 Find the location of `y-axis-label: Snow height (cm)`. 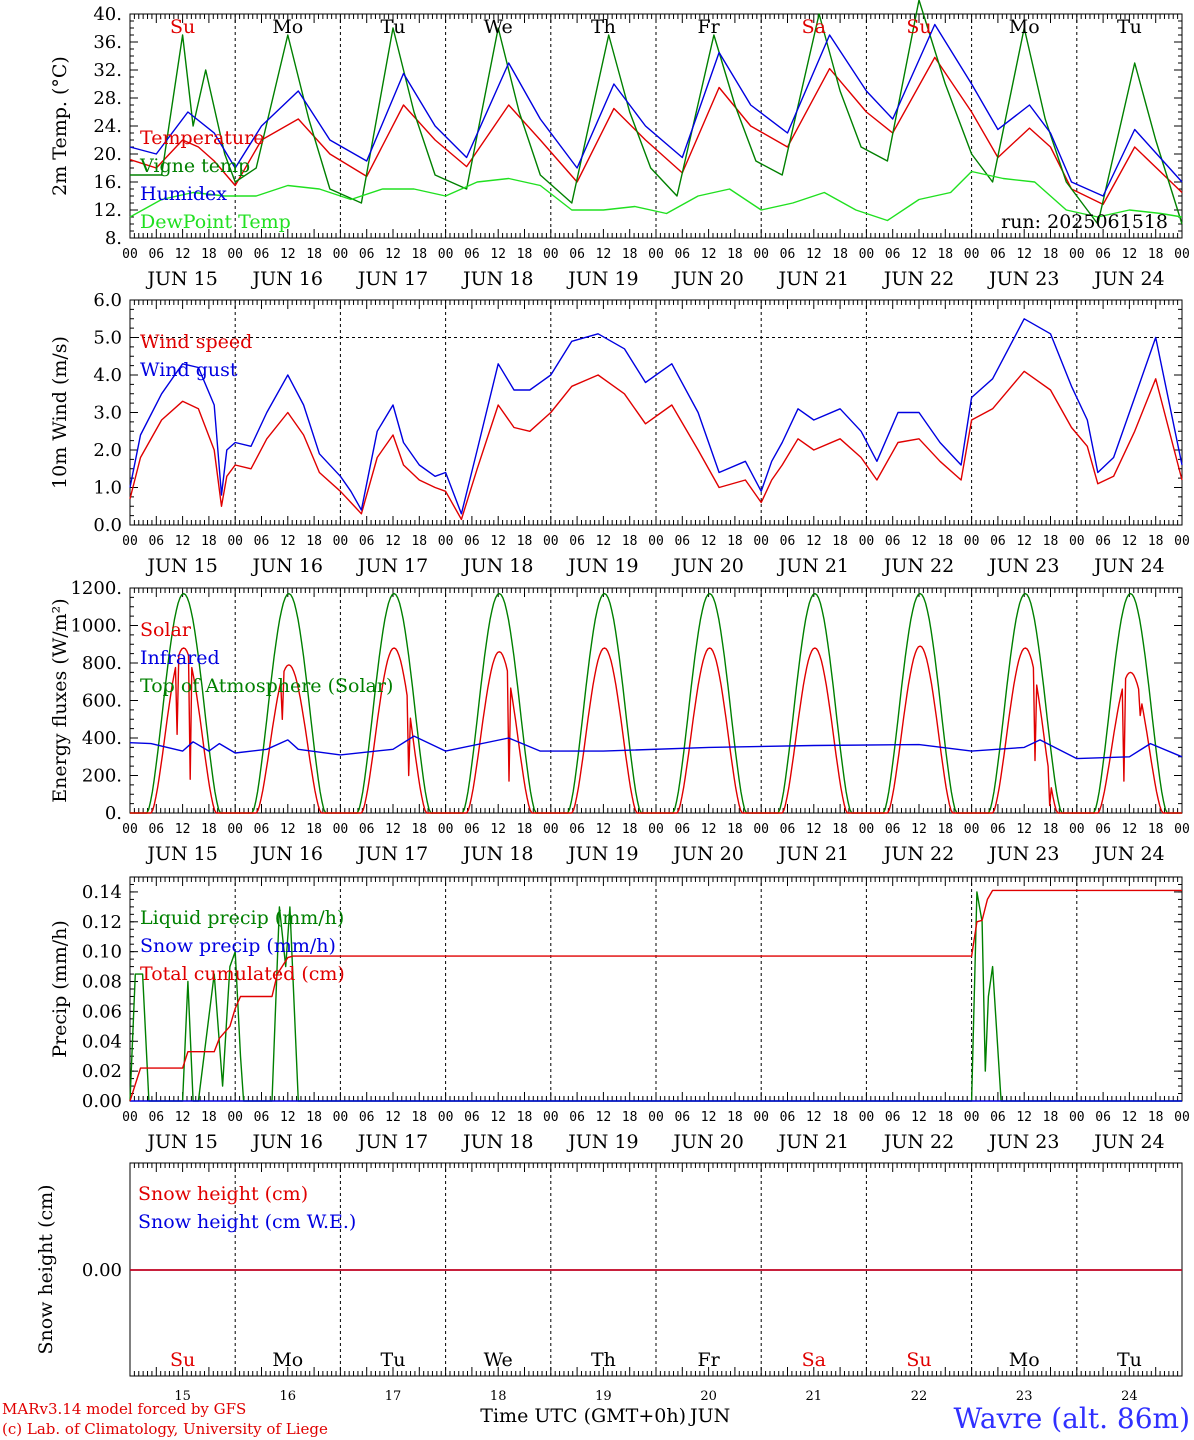

y-axis-label: Snow height (cm) is located at coordinates (46, 1269).